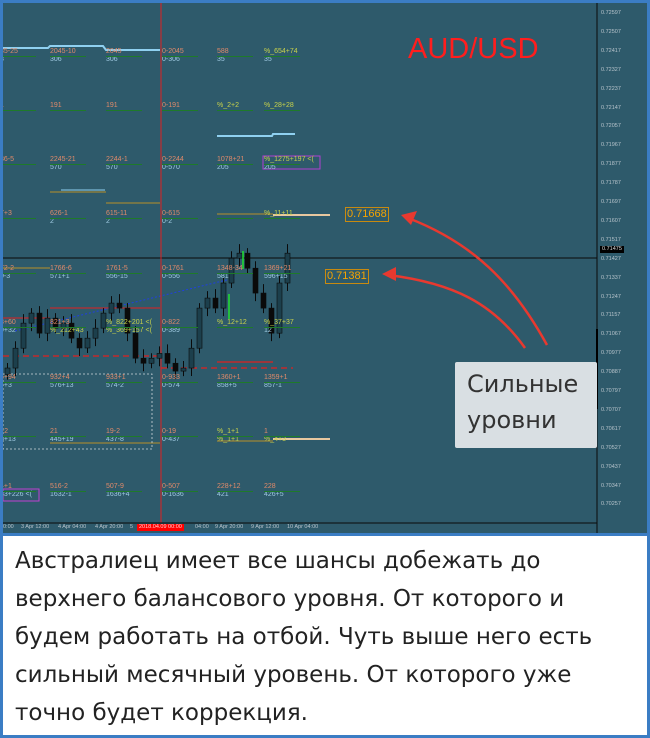 The height and width of the screenshot is (738, 650). What do you see at coordinates (526, 405) in the screenshot?
I see `callout-box: Сильные уровни` at bounding box center [526, 405].